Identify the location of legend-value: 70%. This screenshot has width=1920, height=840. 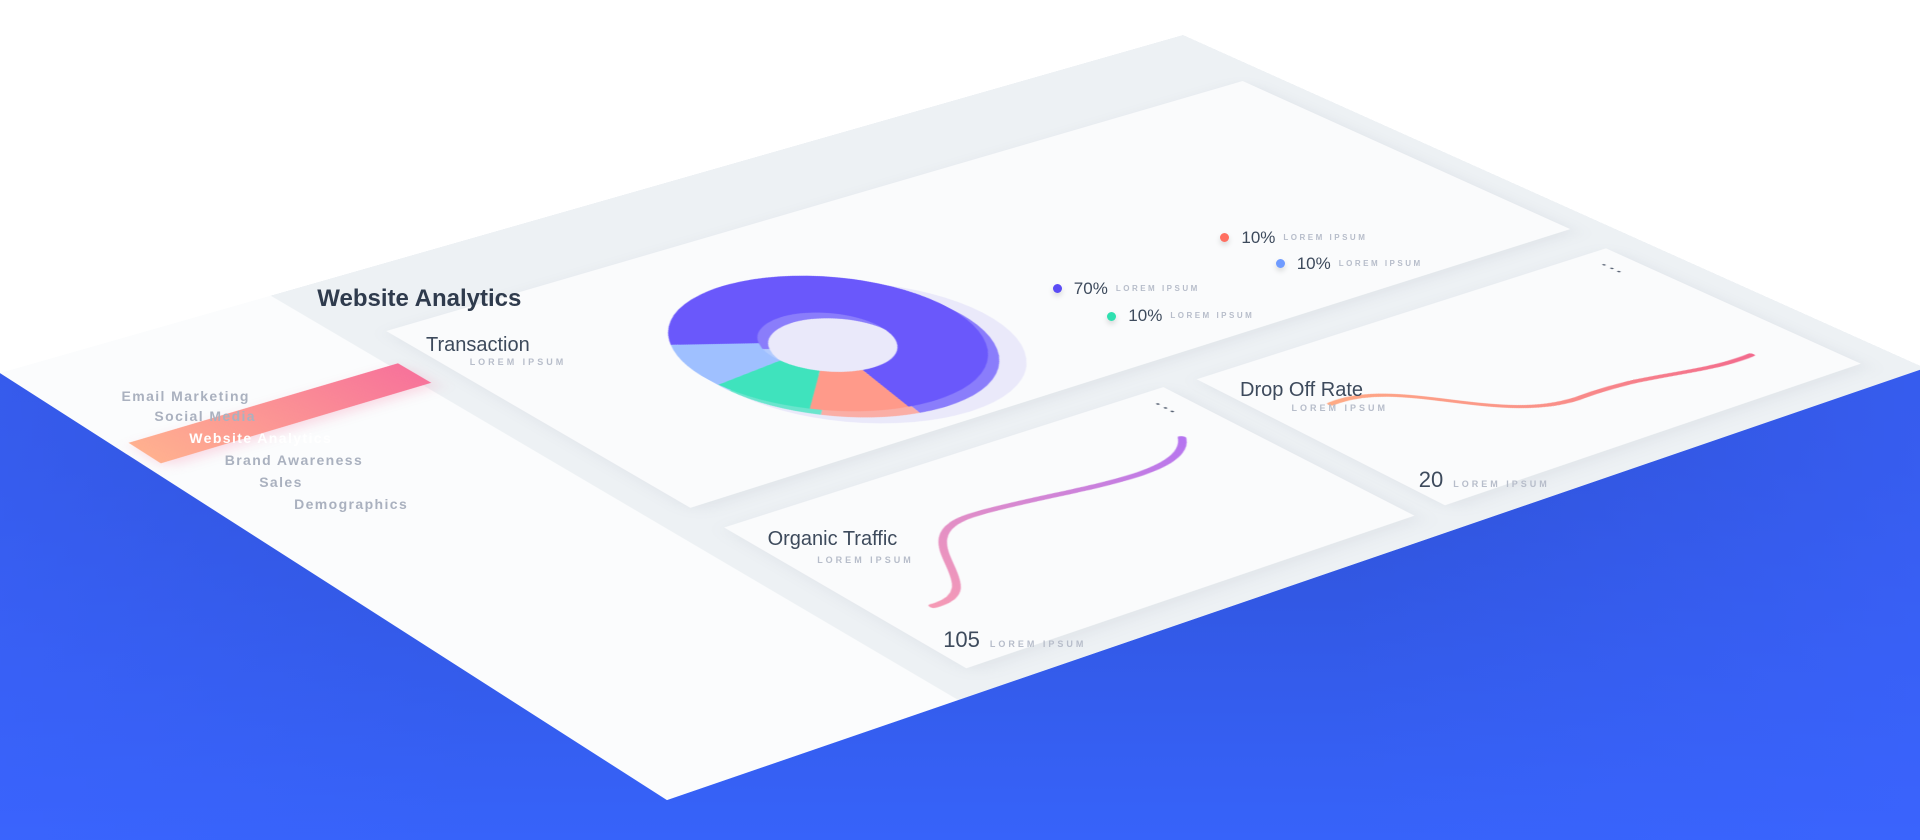
(1090, 288).